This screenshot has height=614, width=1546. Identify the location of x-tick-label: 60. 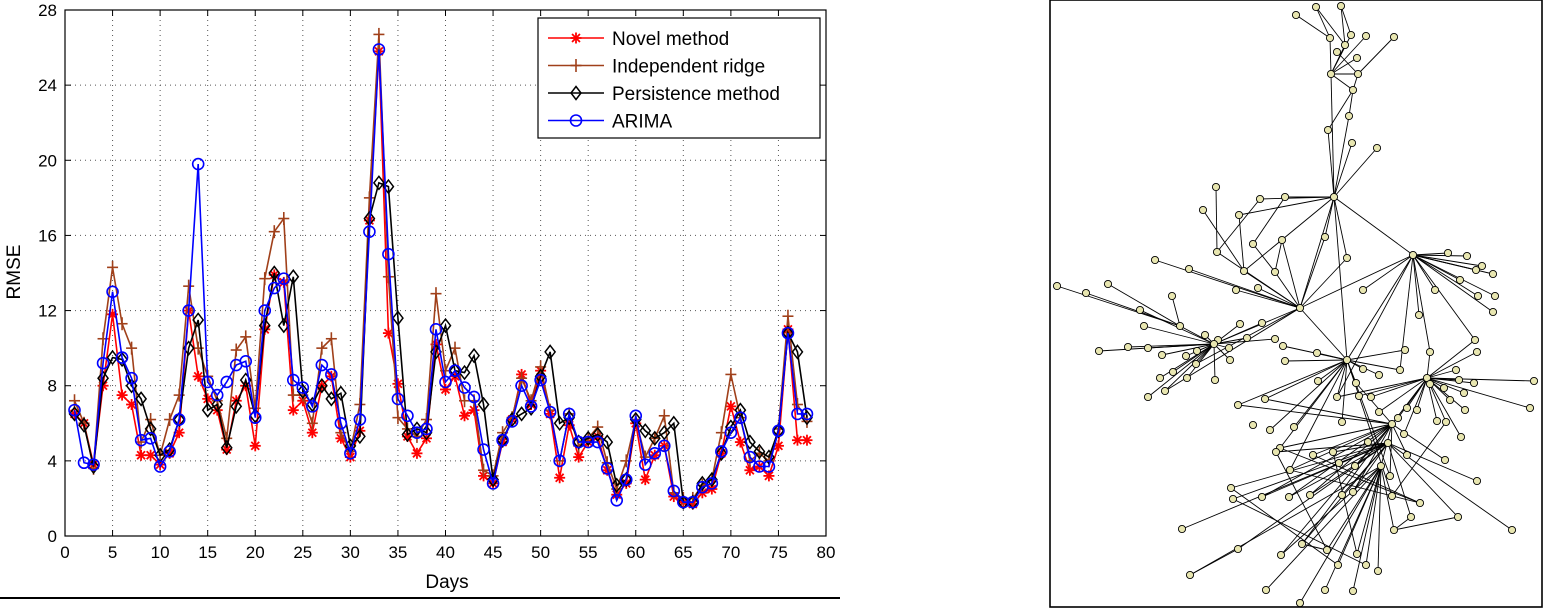
(635, 552).